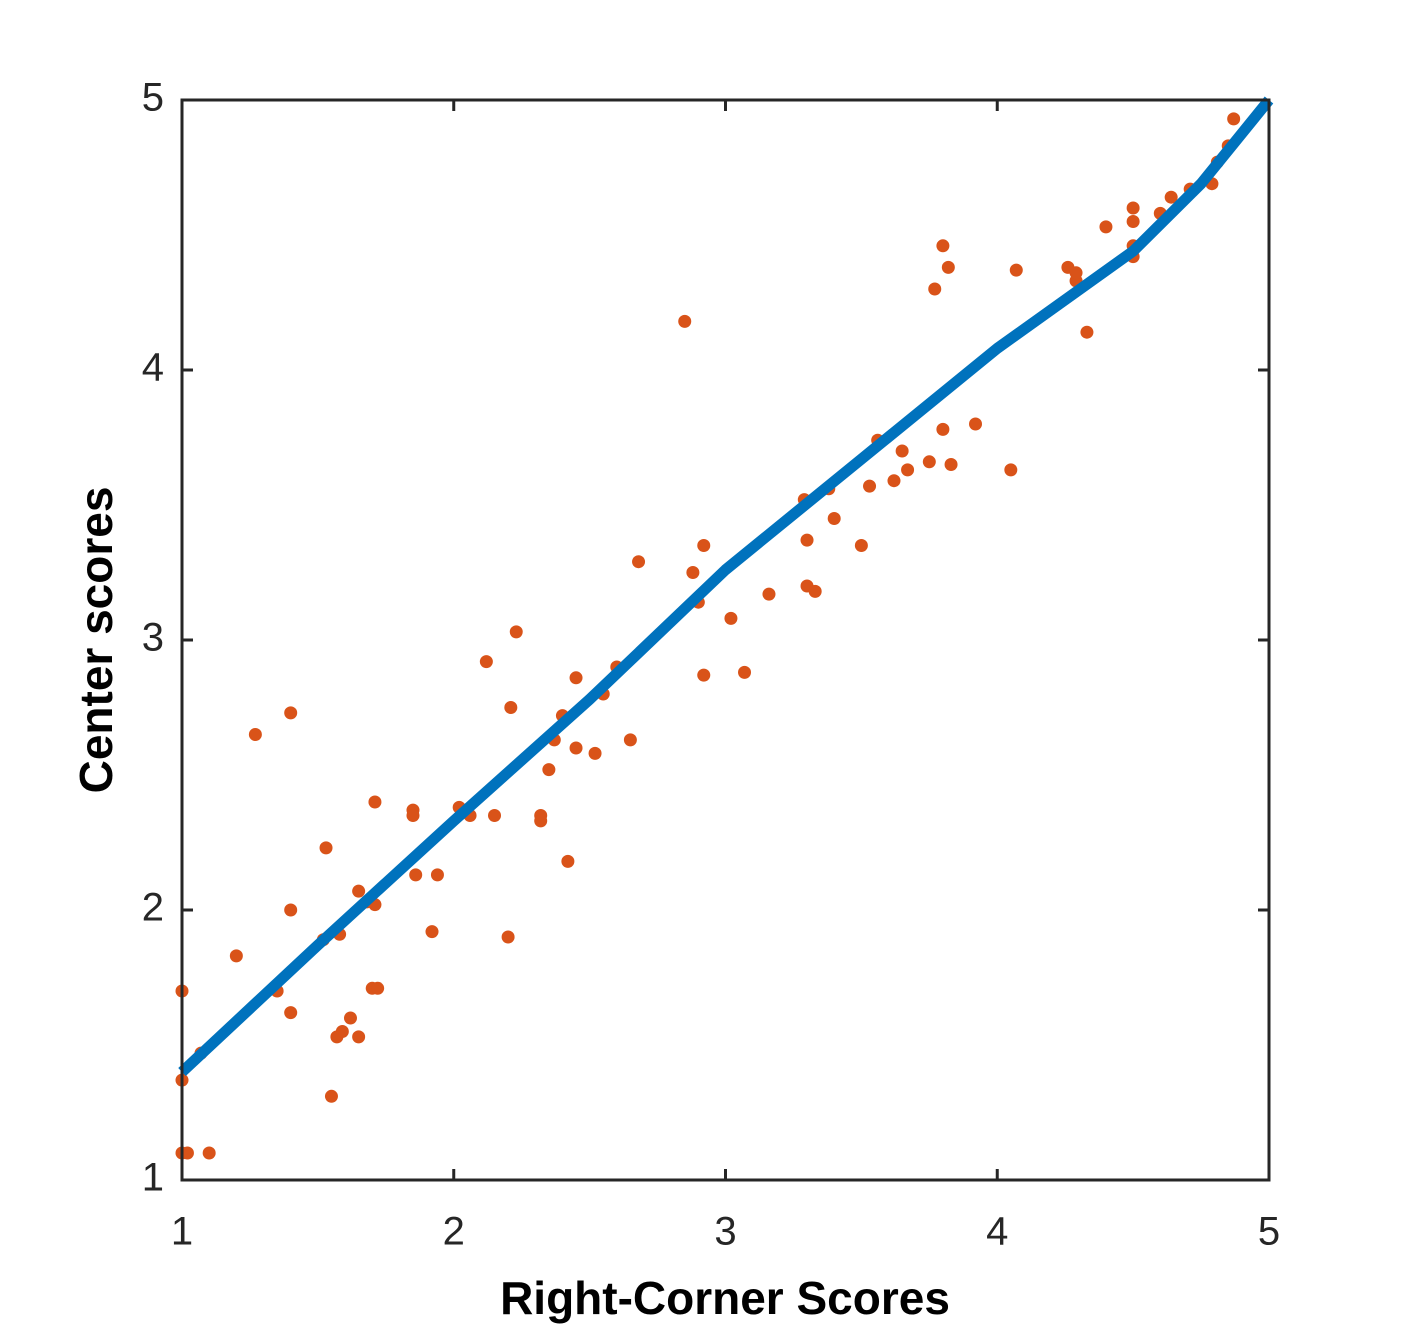 The width and height of the screenshot is (1402, 1333). Describe the element at coordinates (153, 368) in the screenshot. I see `y-tick-label: 4` at that location.